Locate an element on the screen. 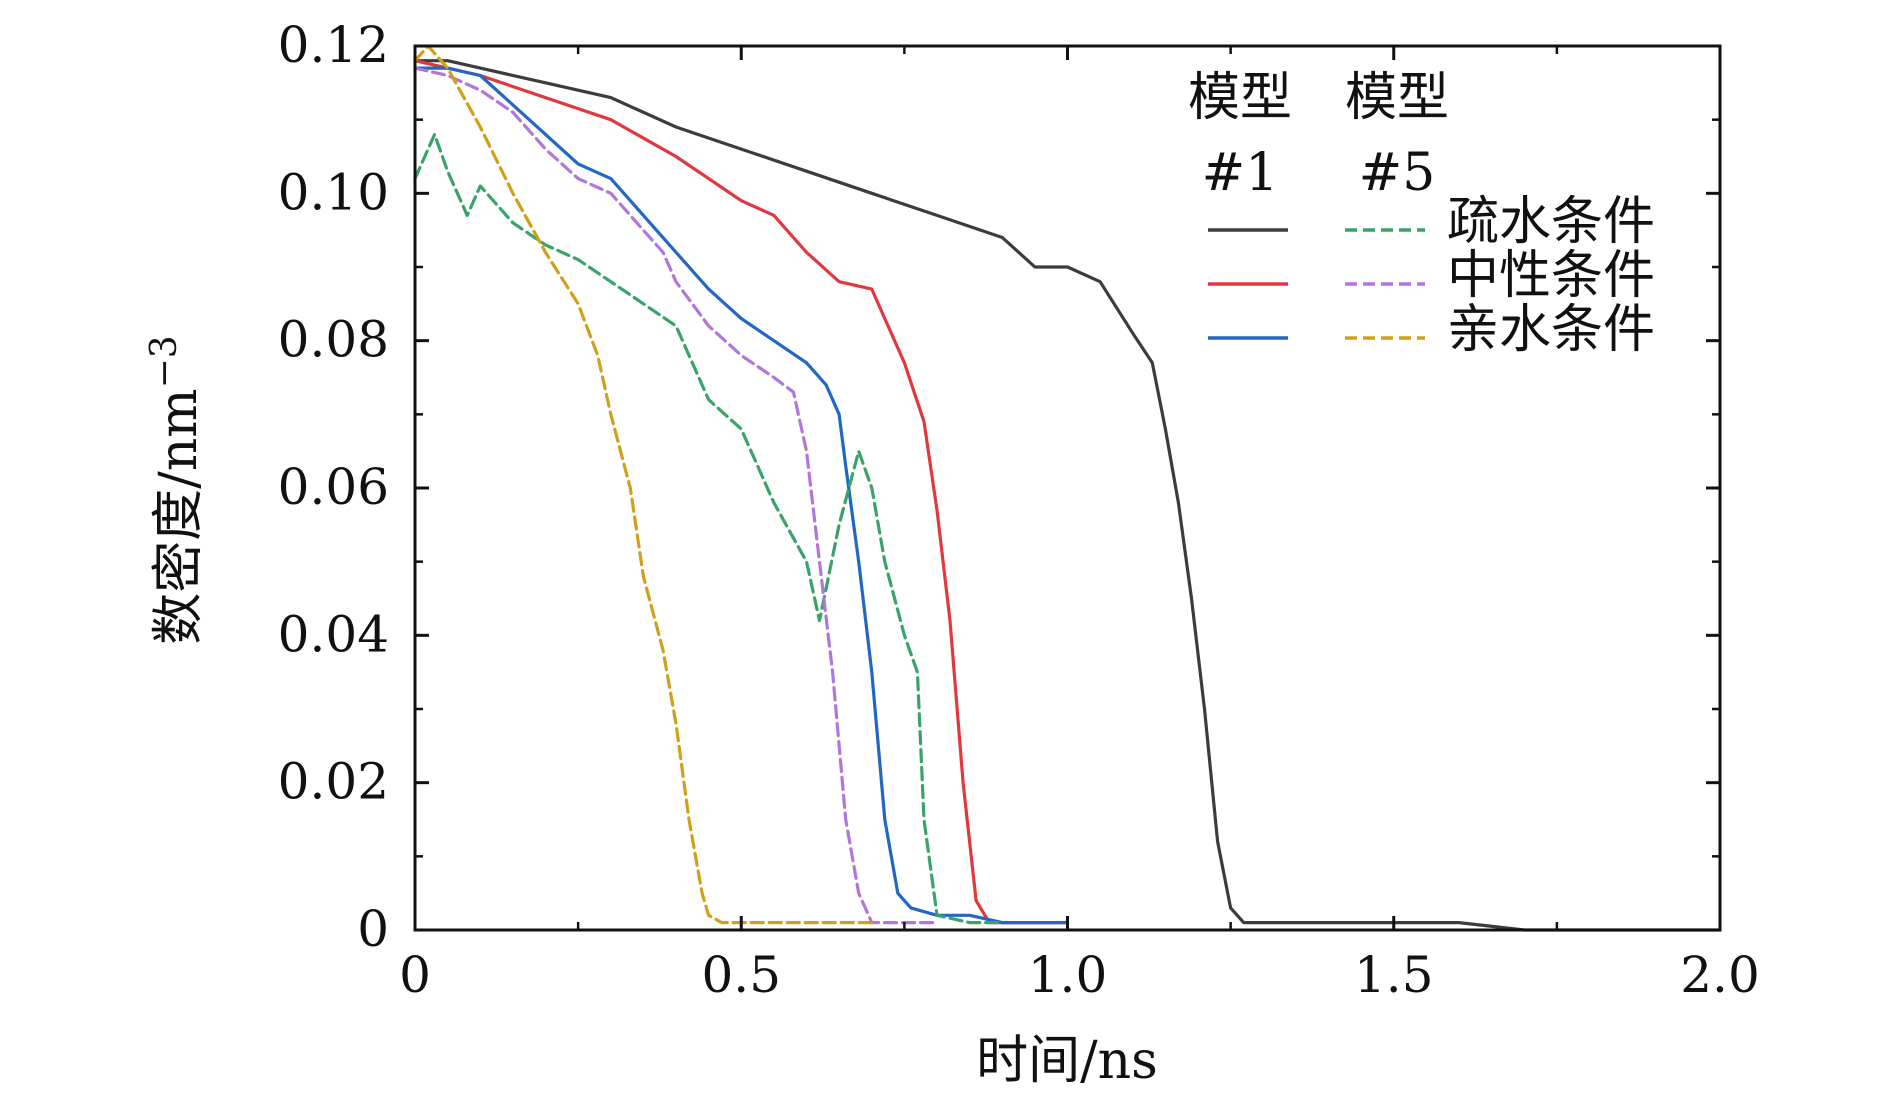  x-tick-label: 1.5 is located at coordinates (1394, 975).